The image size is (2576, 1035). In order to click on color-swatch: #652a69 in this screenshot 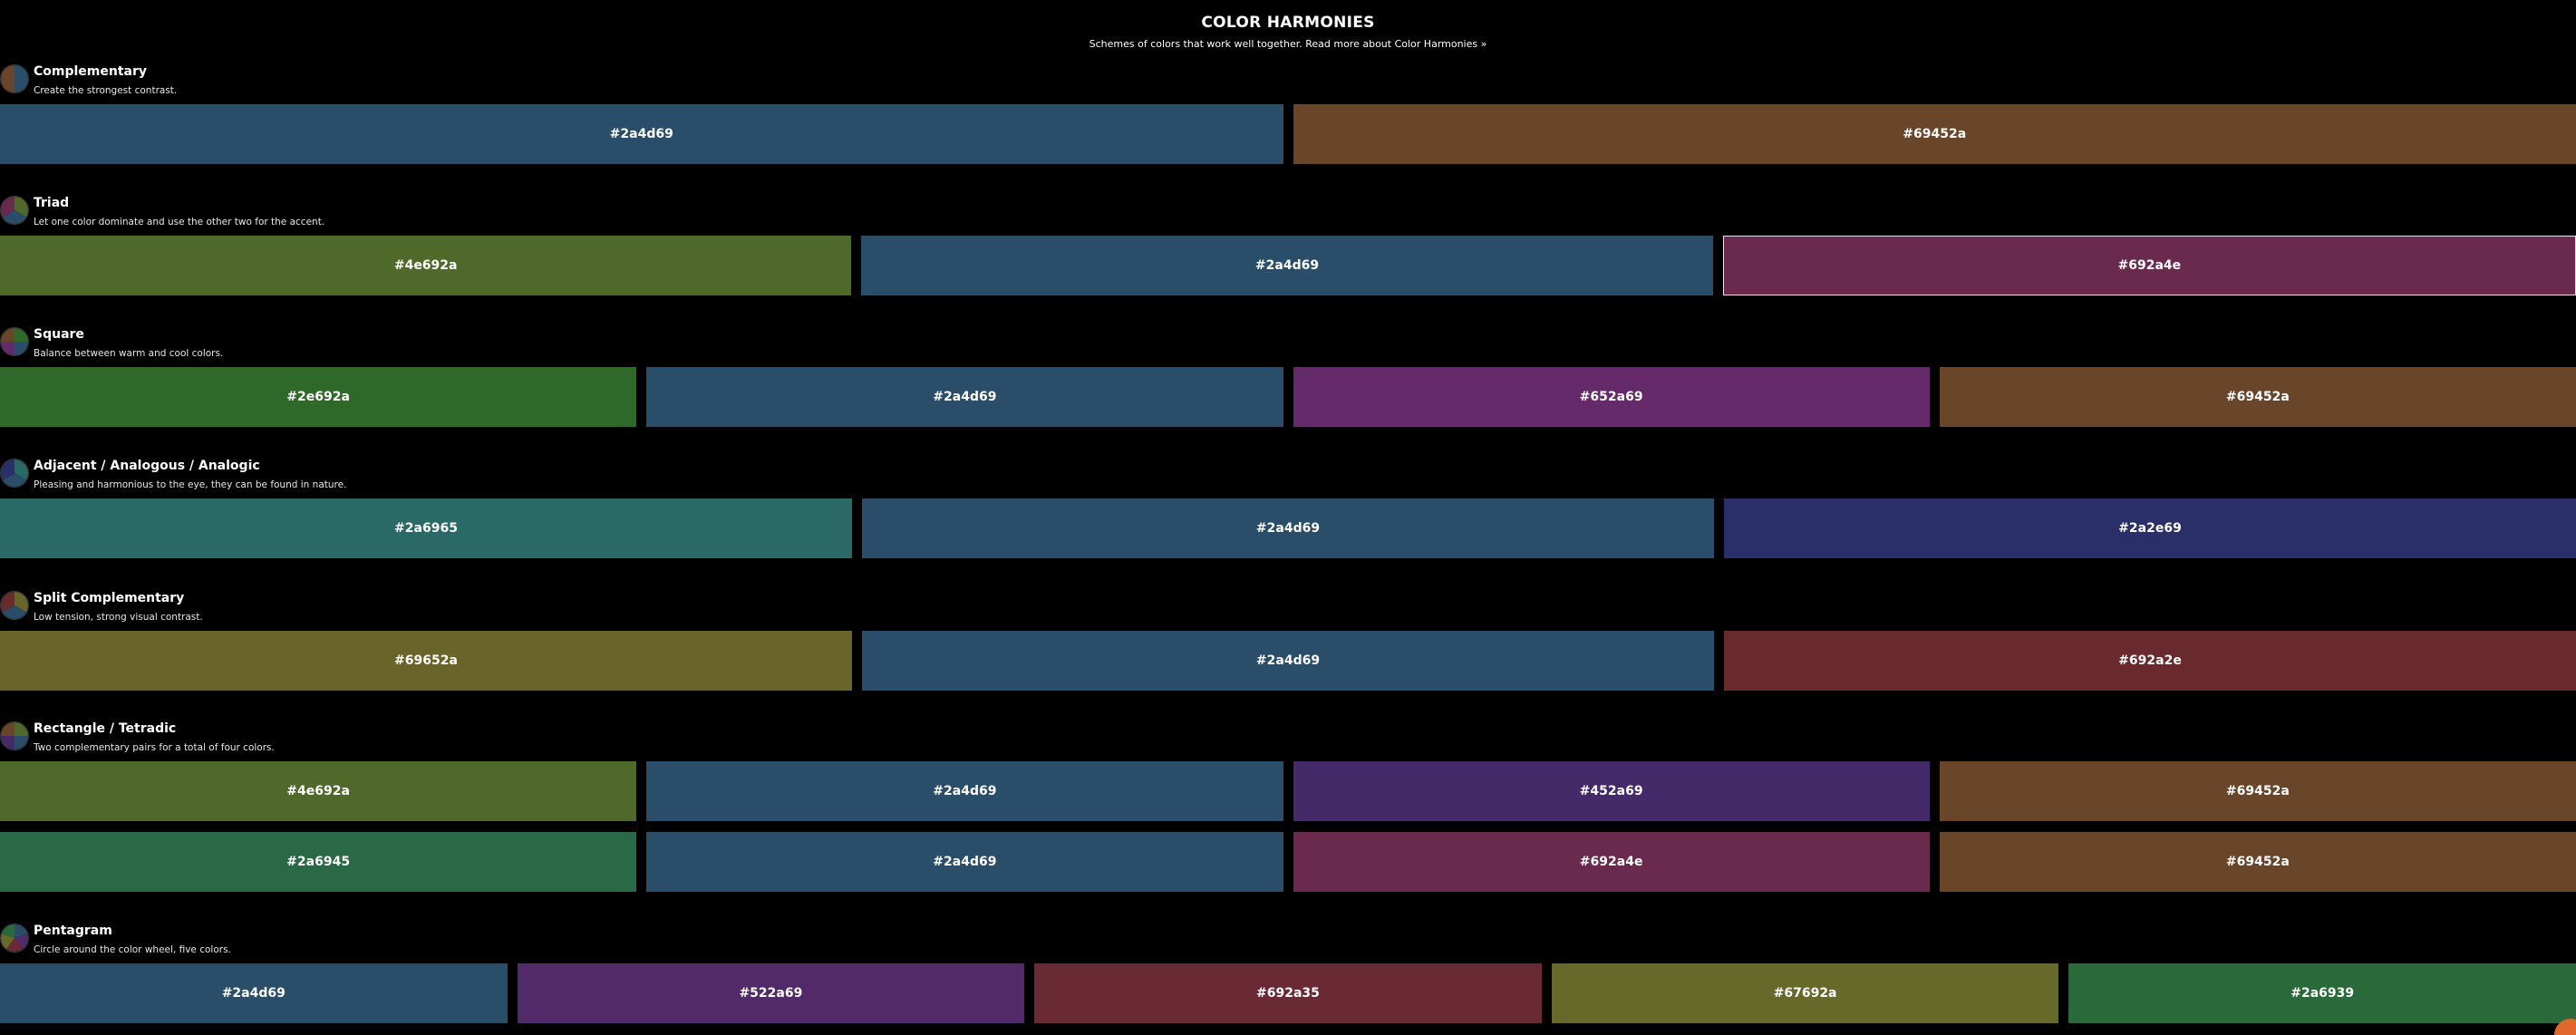, I will do `click(1611, 397)`.